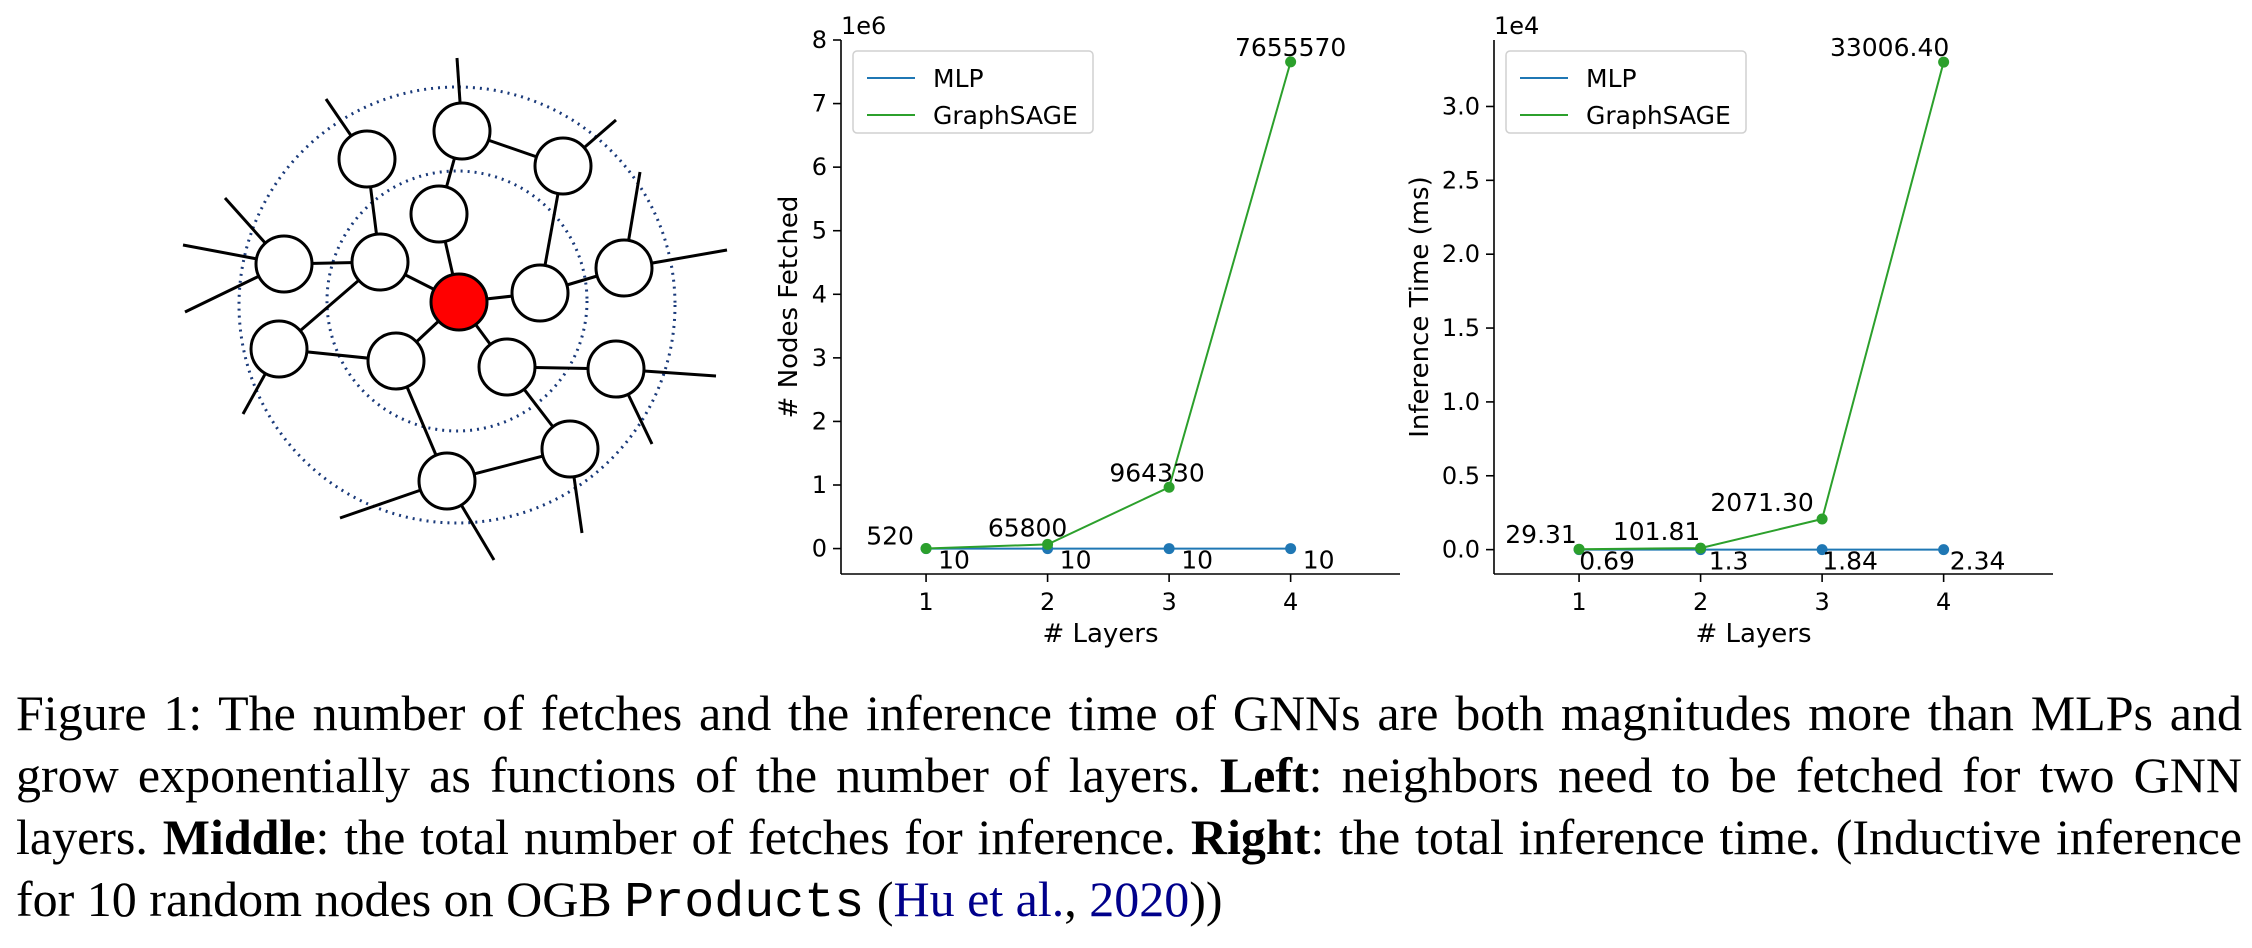  What do you see at coordinates (239, 837) in the screenshot?
I see `caption-middle-label: Middle` at bounding box center [239, 837].